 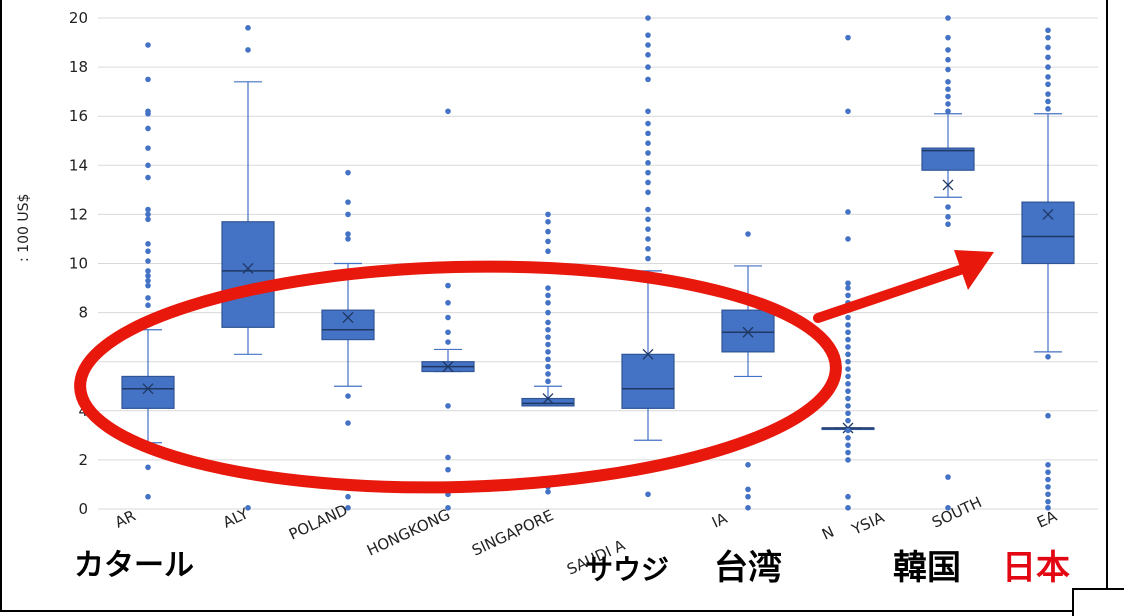 What do you see at coordinates (78, 18) in the screenshot?
I see `y-tick-label: 20` at bounding box center [78, 18].